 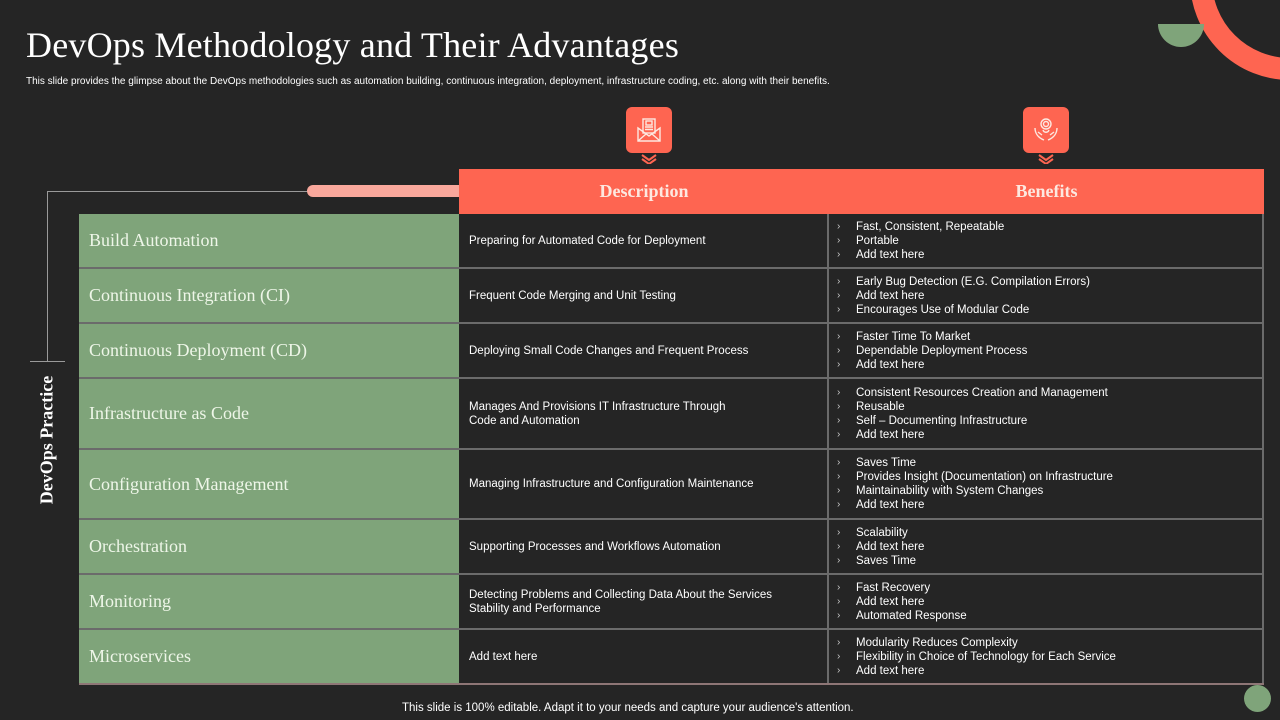 What do you see at coordinates (942, 420) in the screenshot?
I see `benefit-text: Self – Documenting Infrastructure` at bounding box center [942, 420].